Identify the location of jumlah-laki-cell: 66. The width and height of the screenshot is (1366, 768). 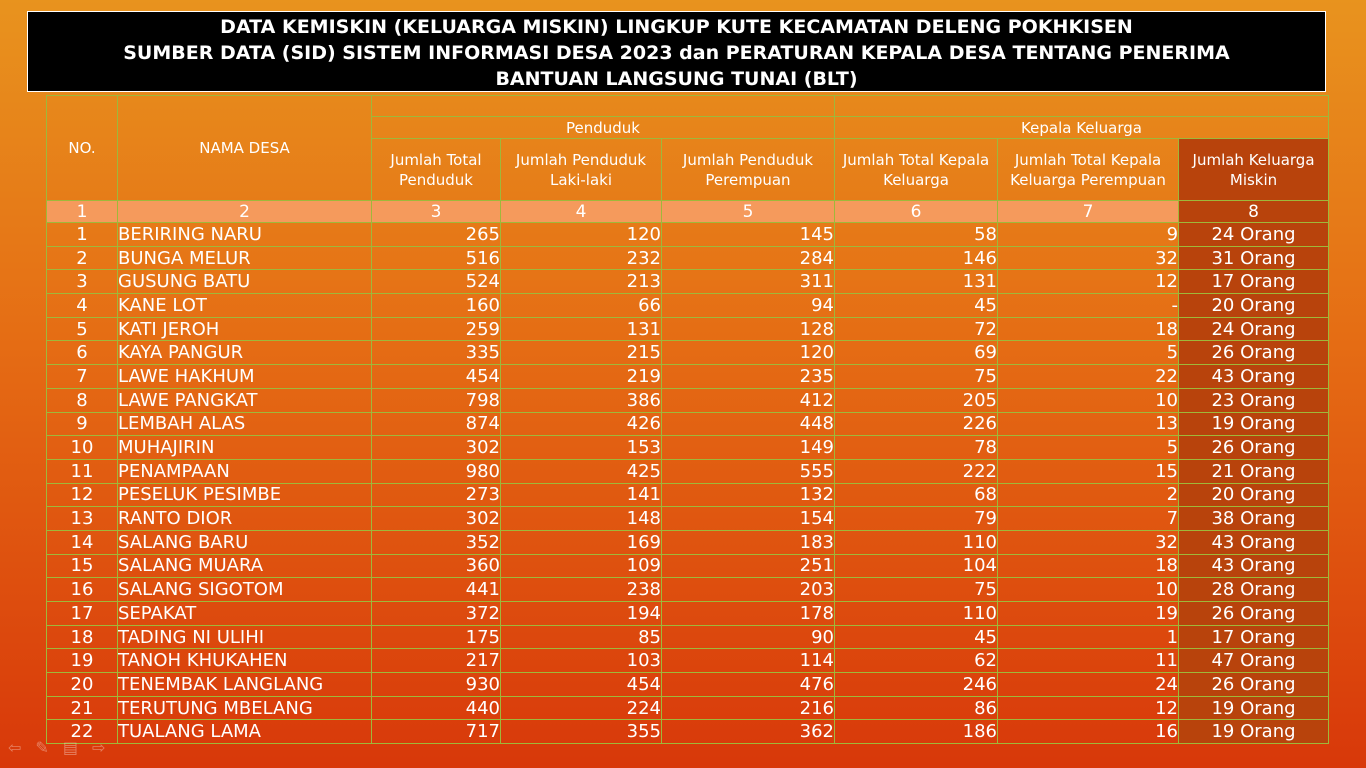
(581, 305).